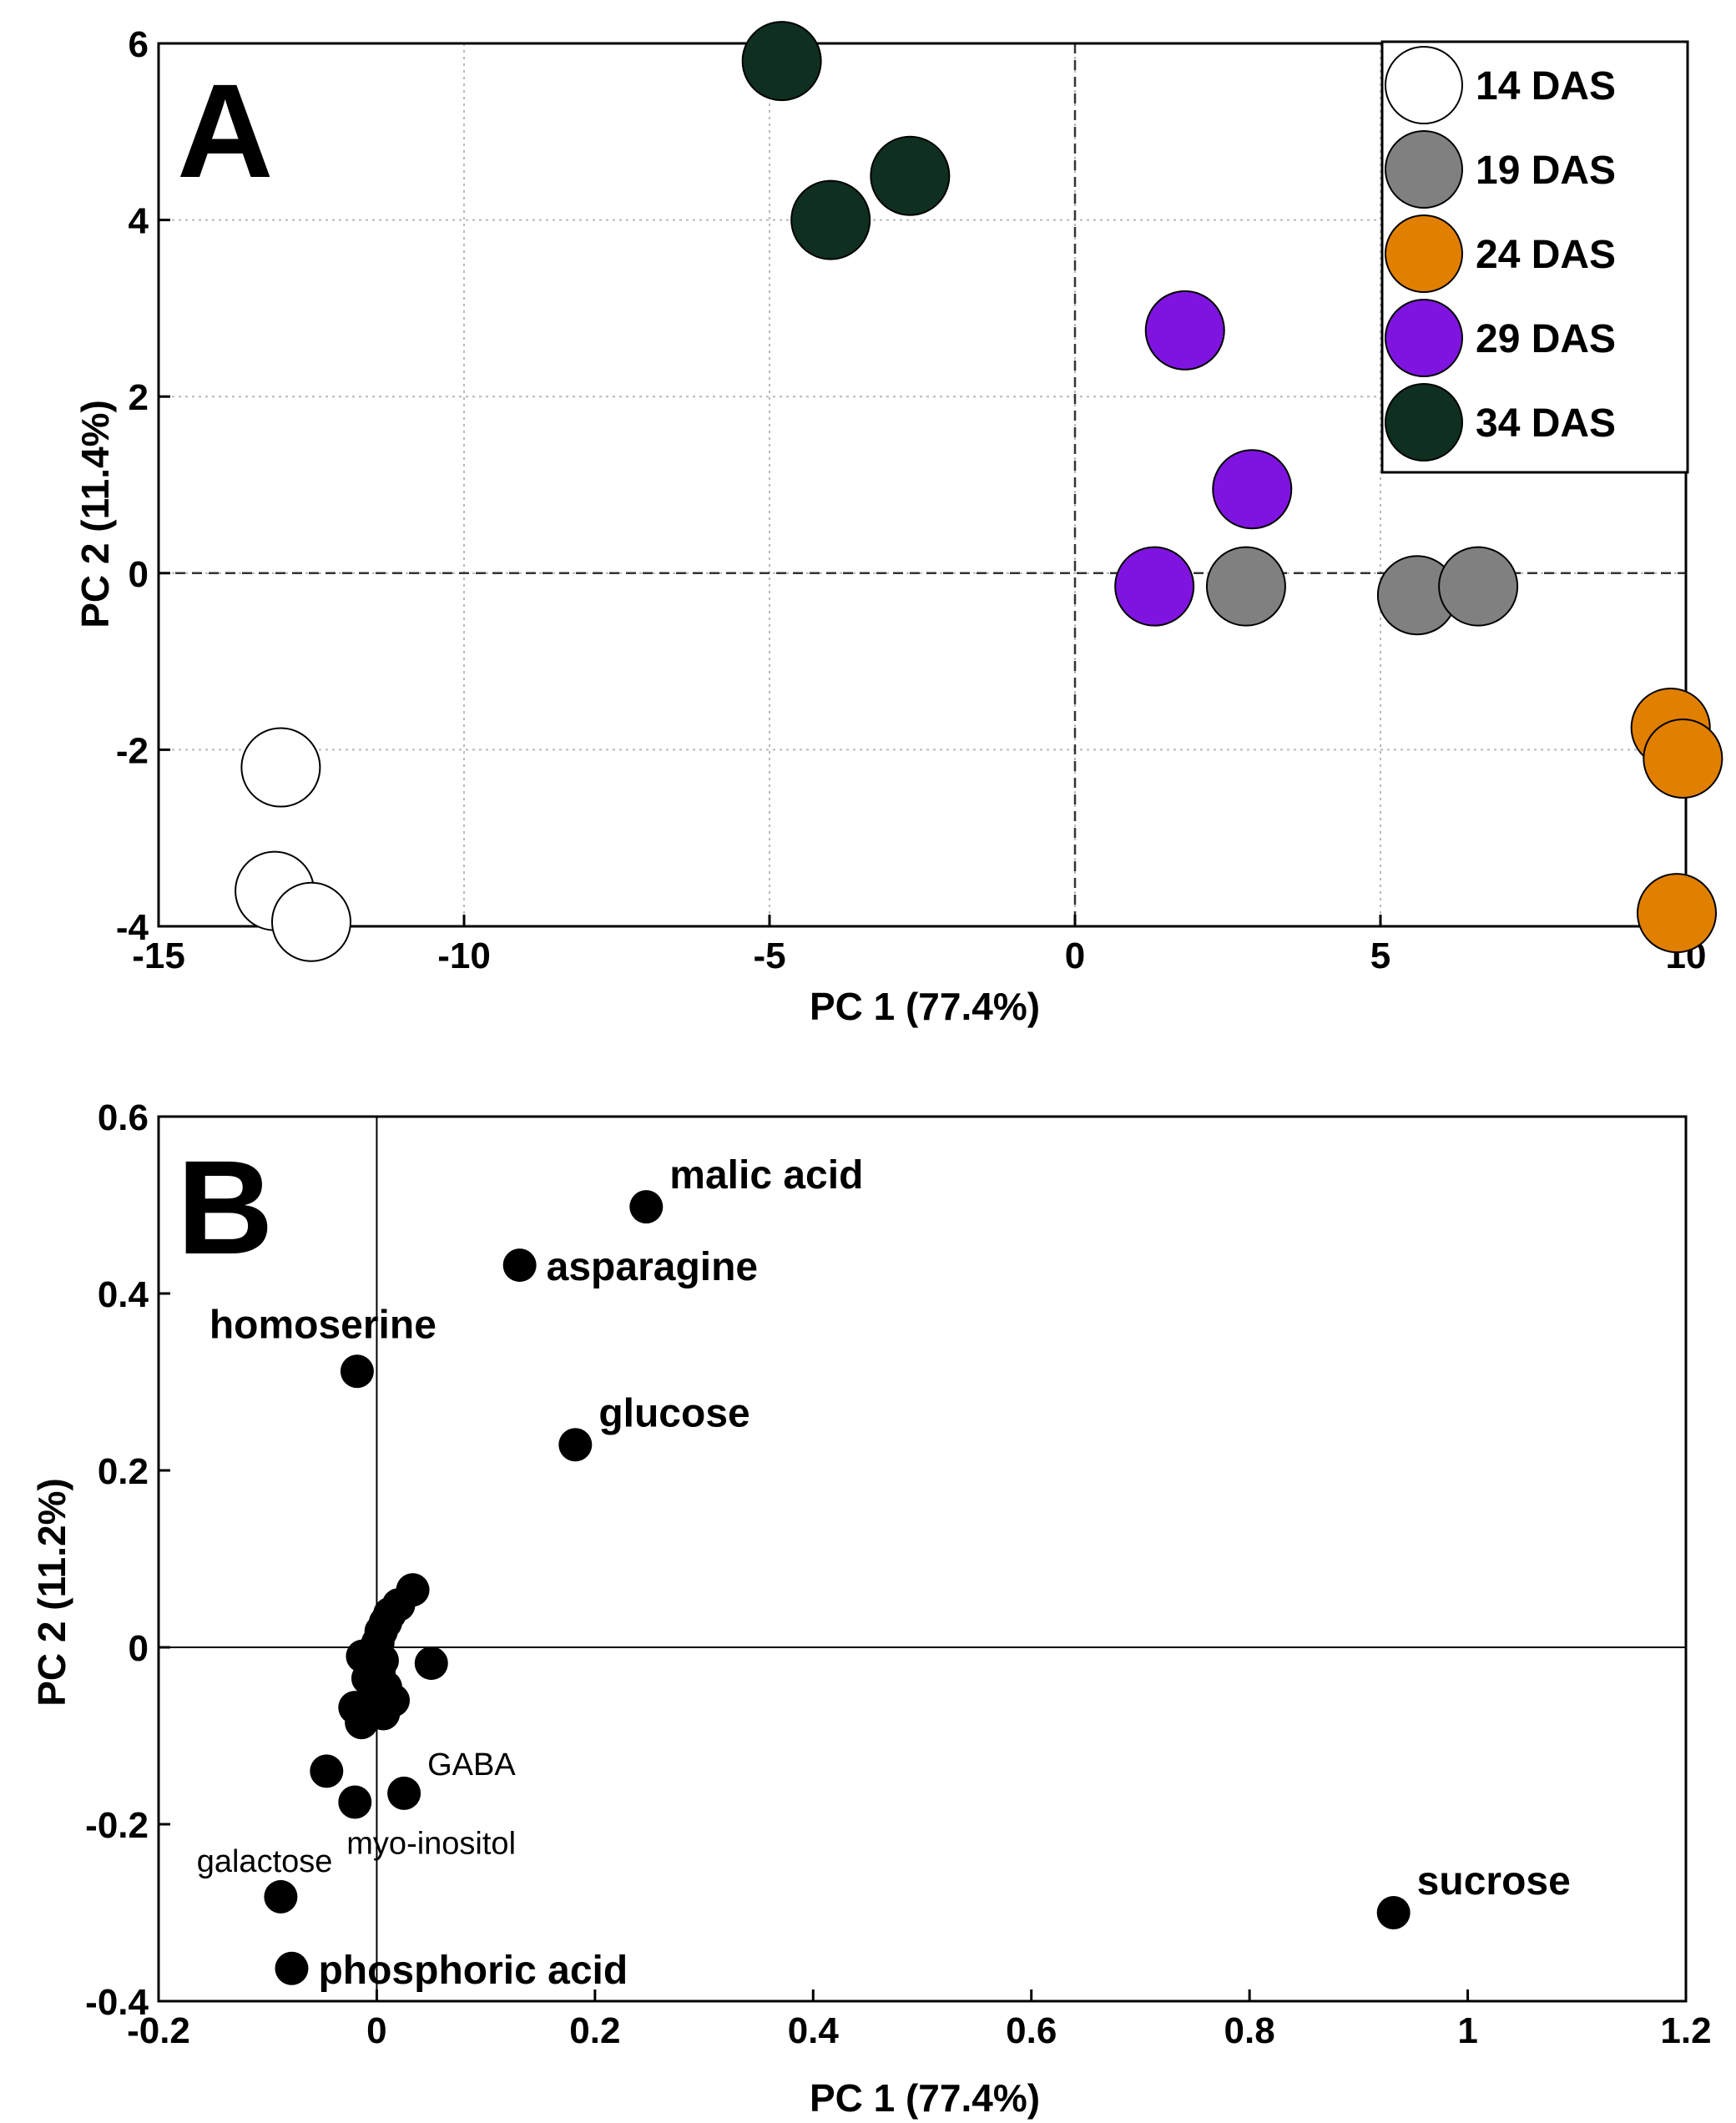  What do you see at coordinates (139, 44) in the screenshot?
I see `panel-a-y-tick-label: 6` at bounding box center [139, 44].